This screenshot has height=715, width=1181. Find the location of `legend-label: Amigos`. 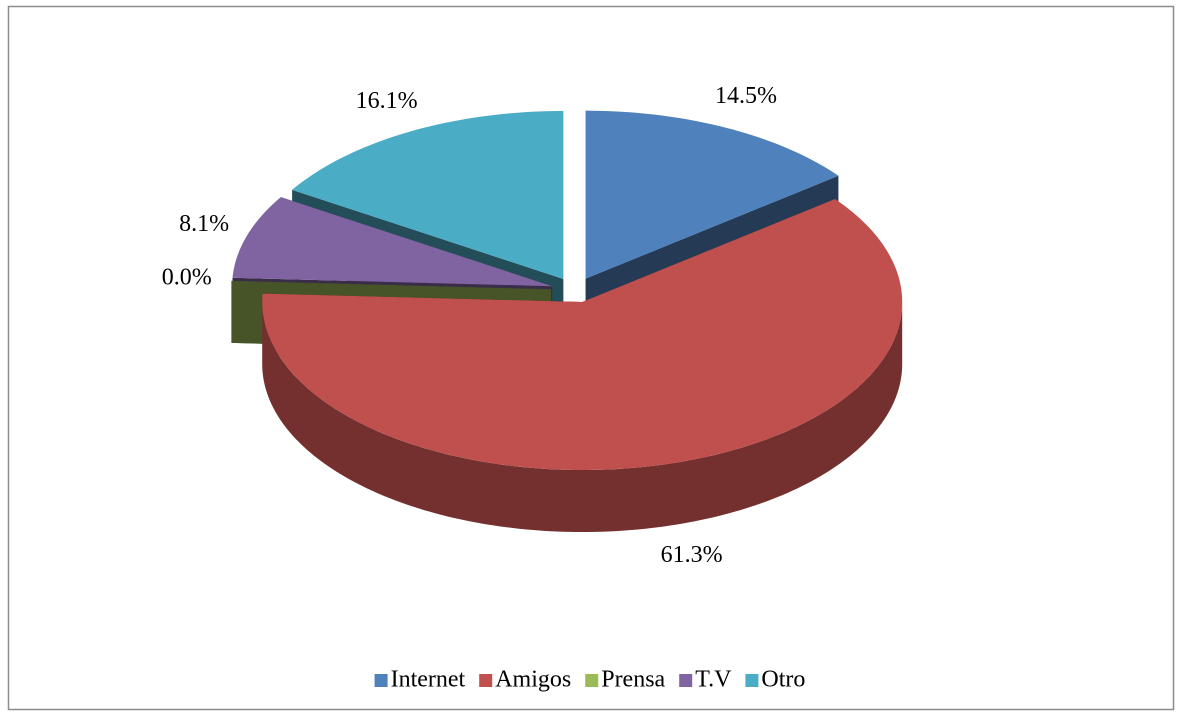

legend-label: Amigos is located at coordinates (533, 680).